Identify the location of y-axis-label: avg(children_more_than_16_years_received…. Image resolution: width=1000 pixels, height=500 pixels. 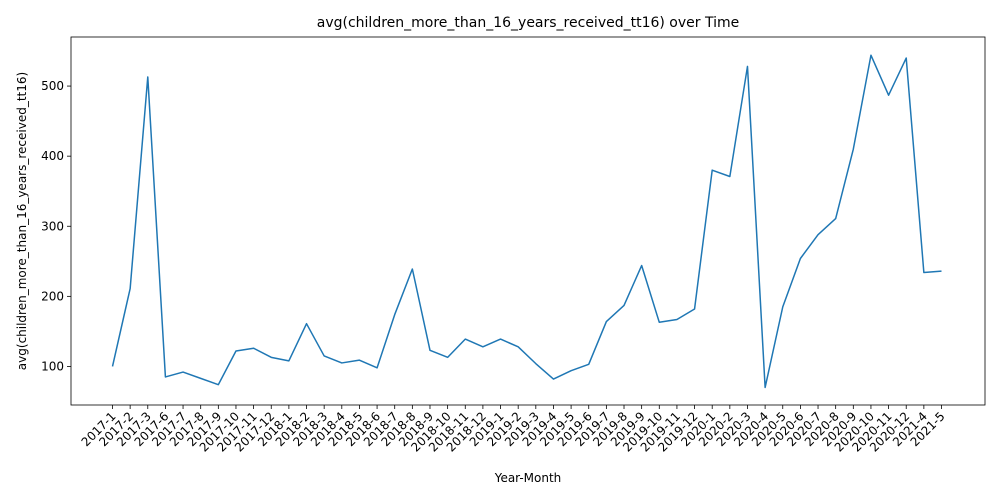
(22, 221).